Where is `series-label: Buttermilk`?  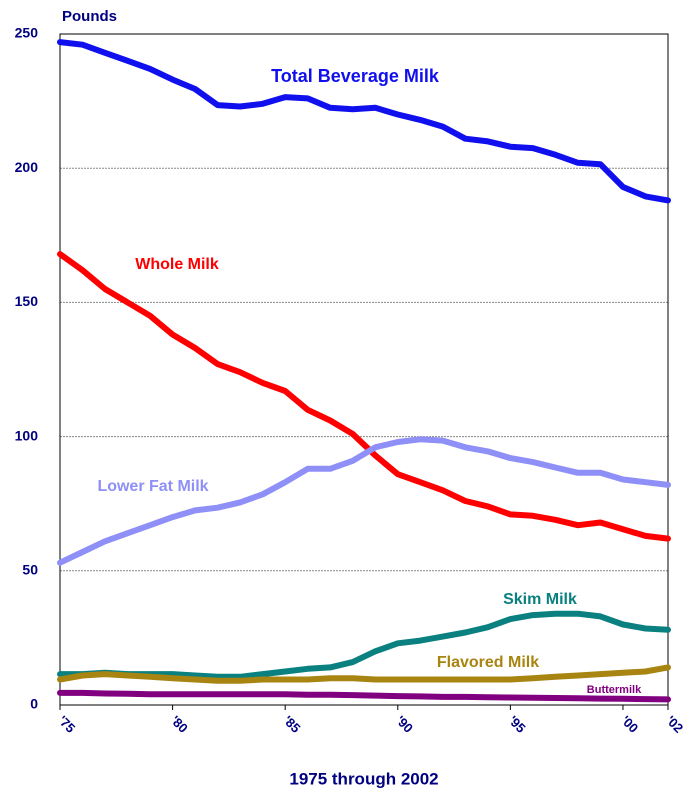
series-label: Buttermilk is located at coordinates (614, 690).